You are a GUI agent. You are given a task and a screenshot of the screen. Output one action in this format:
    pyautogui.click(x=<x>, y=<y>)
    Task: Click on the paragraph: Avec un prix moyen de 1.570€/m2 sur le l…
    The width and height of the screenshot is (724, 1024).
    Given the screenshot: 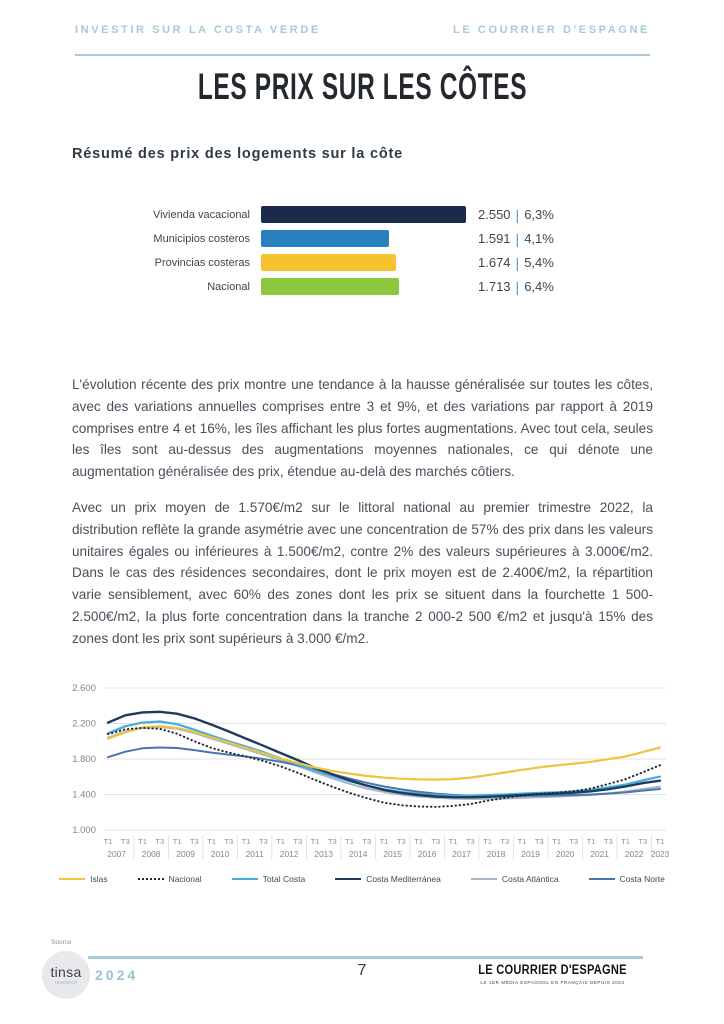 What is the action you would take?
    pyautogui.click(x=362, y=572)
    